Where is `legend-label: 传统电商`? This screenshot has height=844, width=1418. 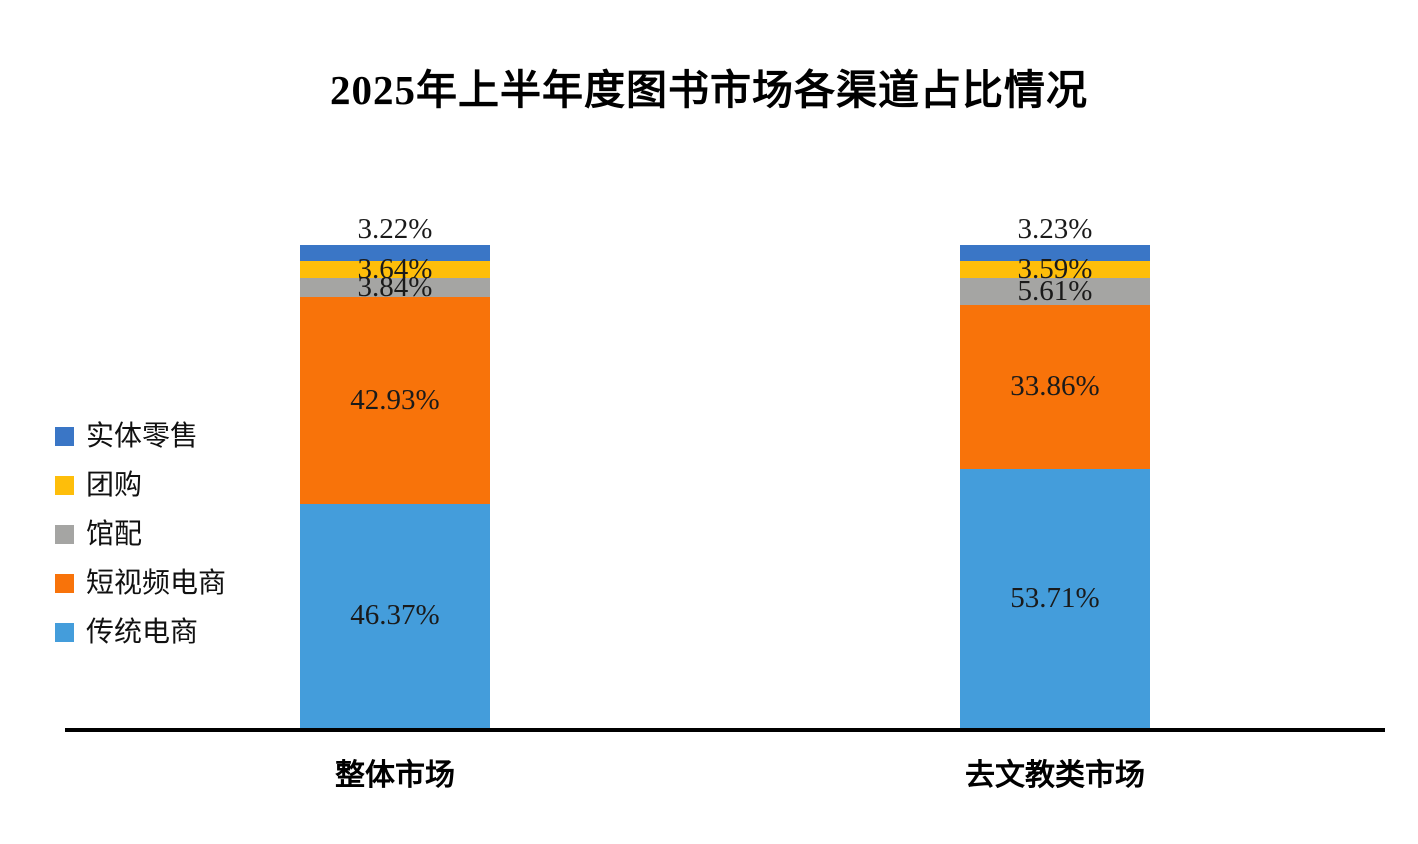
legend-label: 传统电商 is located at coordinates (142, 632).